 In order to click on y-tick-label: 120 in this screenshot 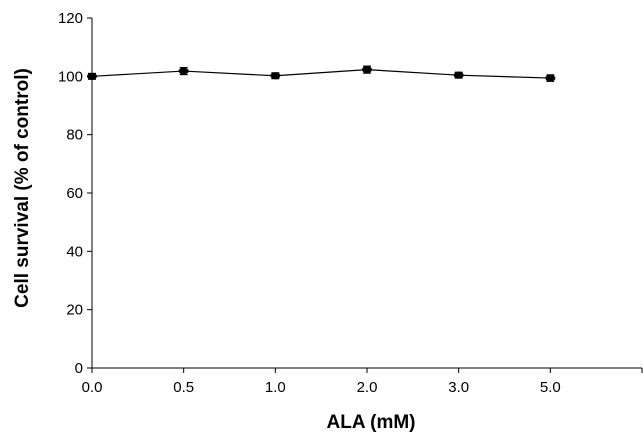, I will do `click(70, 18)`.